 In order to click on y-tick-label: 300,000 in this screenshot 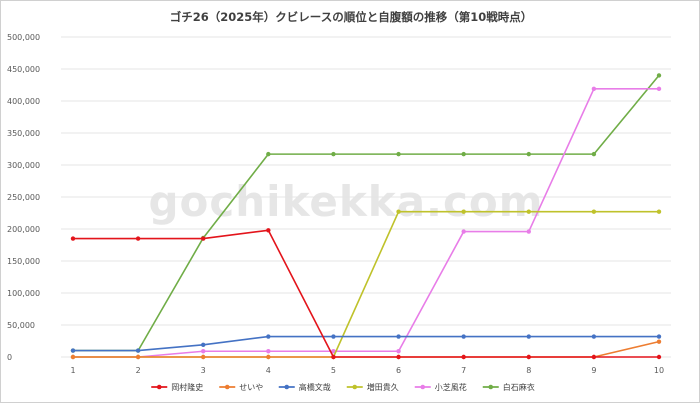, I will do `click(23, 165)`.